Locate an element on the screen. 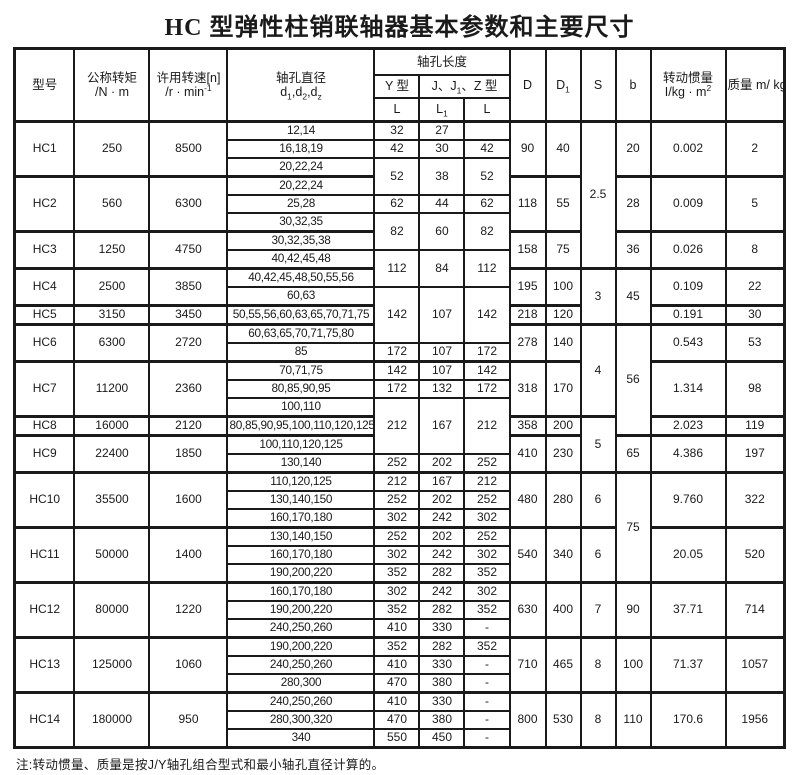  cell-l1: 132 is located at coordinates (442, 389).